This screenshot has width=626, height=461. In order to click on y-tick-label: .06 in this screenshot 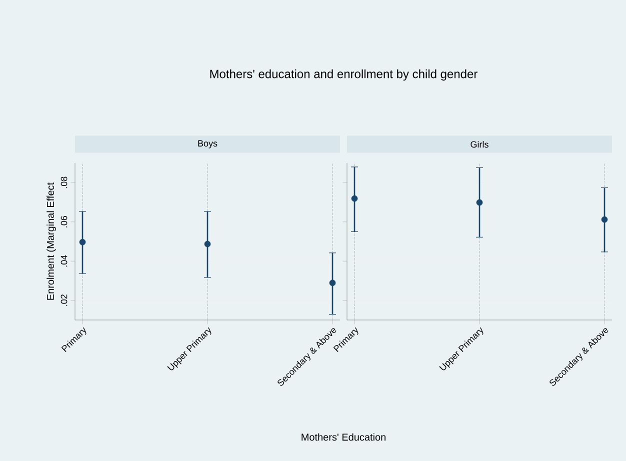, I will do `click(64, 222)`.